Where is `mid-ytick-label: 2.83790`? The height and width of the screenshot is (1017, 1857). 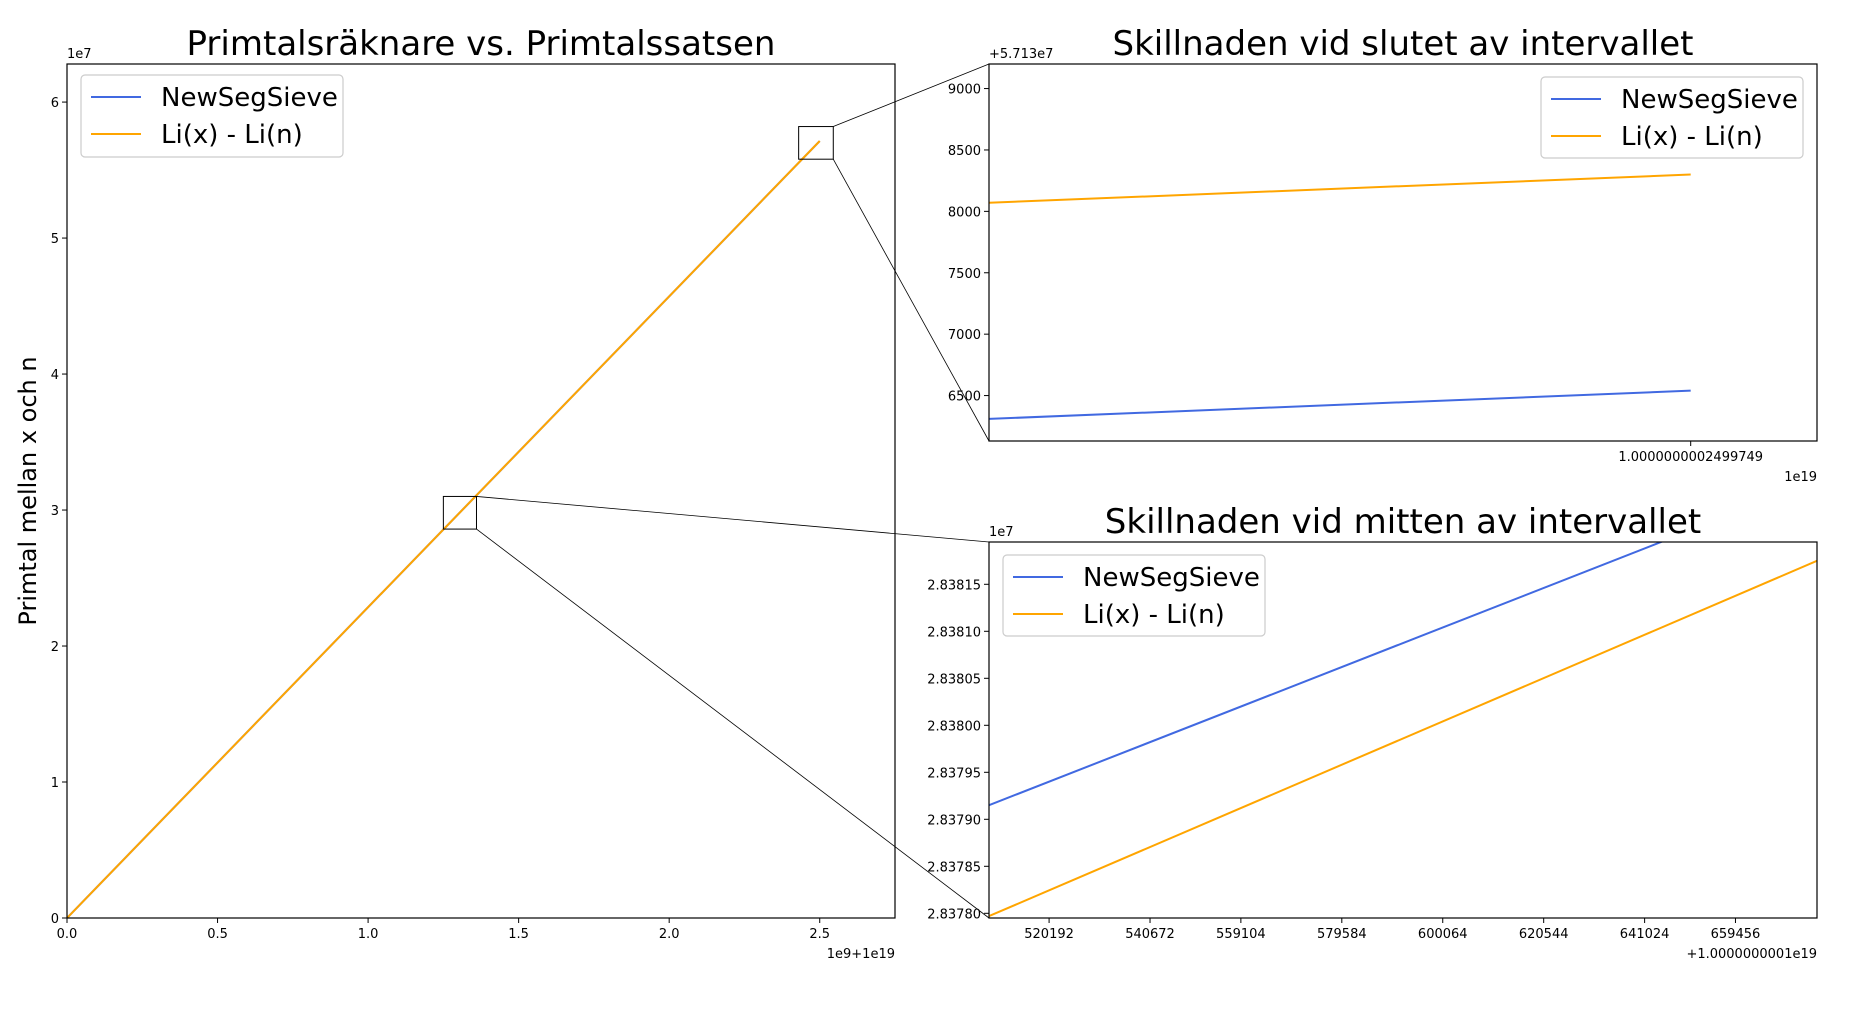 mid-ytick-label: 2.83790 is located at coordinates (954, 820).